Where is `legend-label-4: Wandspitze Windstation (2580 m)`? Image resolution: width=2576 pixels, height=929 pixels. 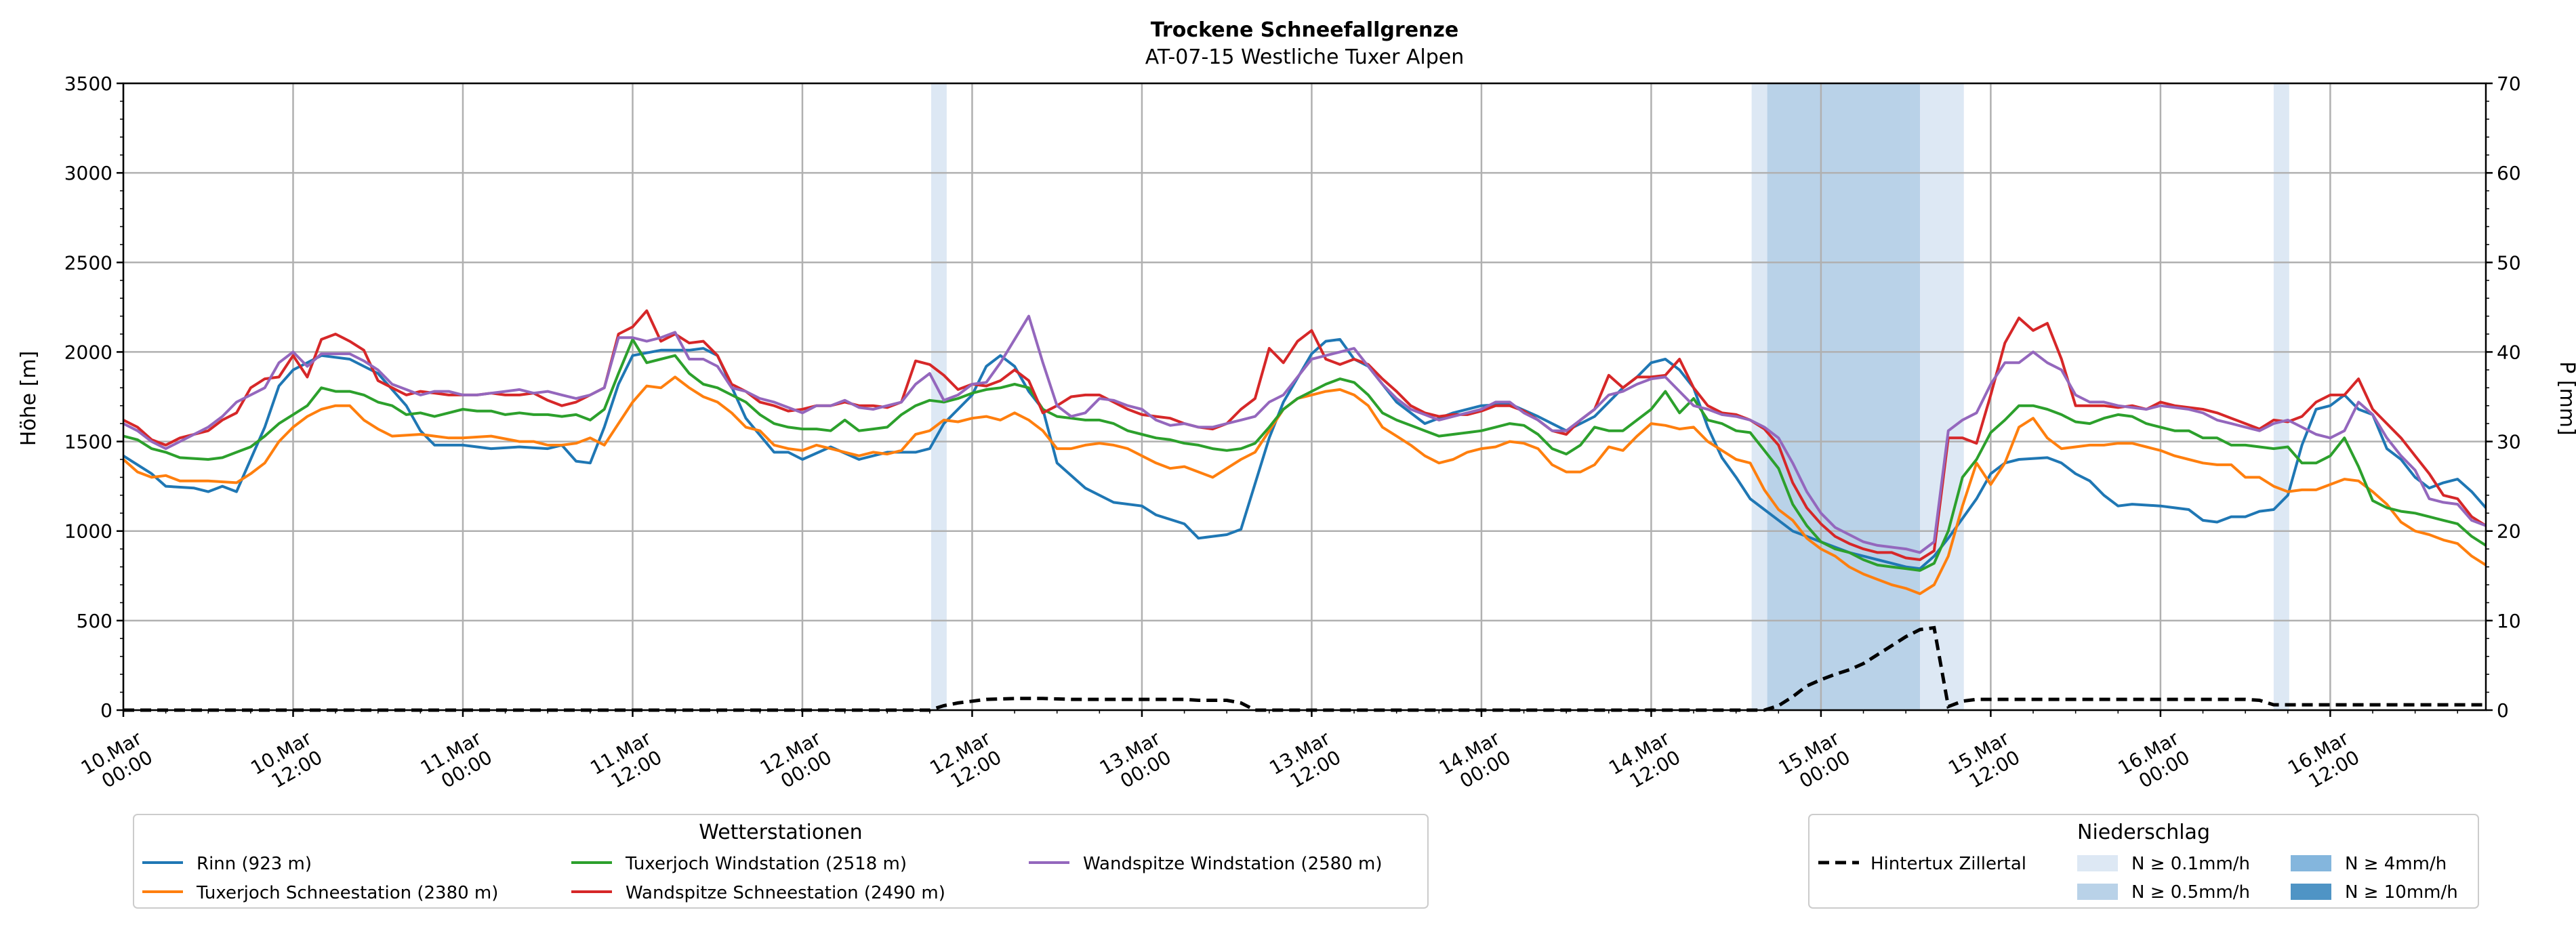
legend-label-4: Wandspitze Windstation (2580 m) is located at coordinates (1232, 864).